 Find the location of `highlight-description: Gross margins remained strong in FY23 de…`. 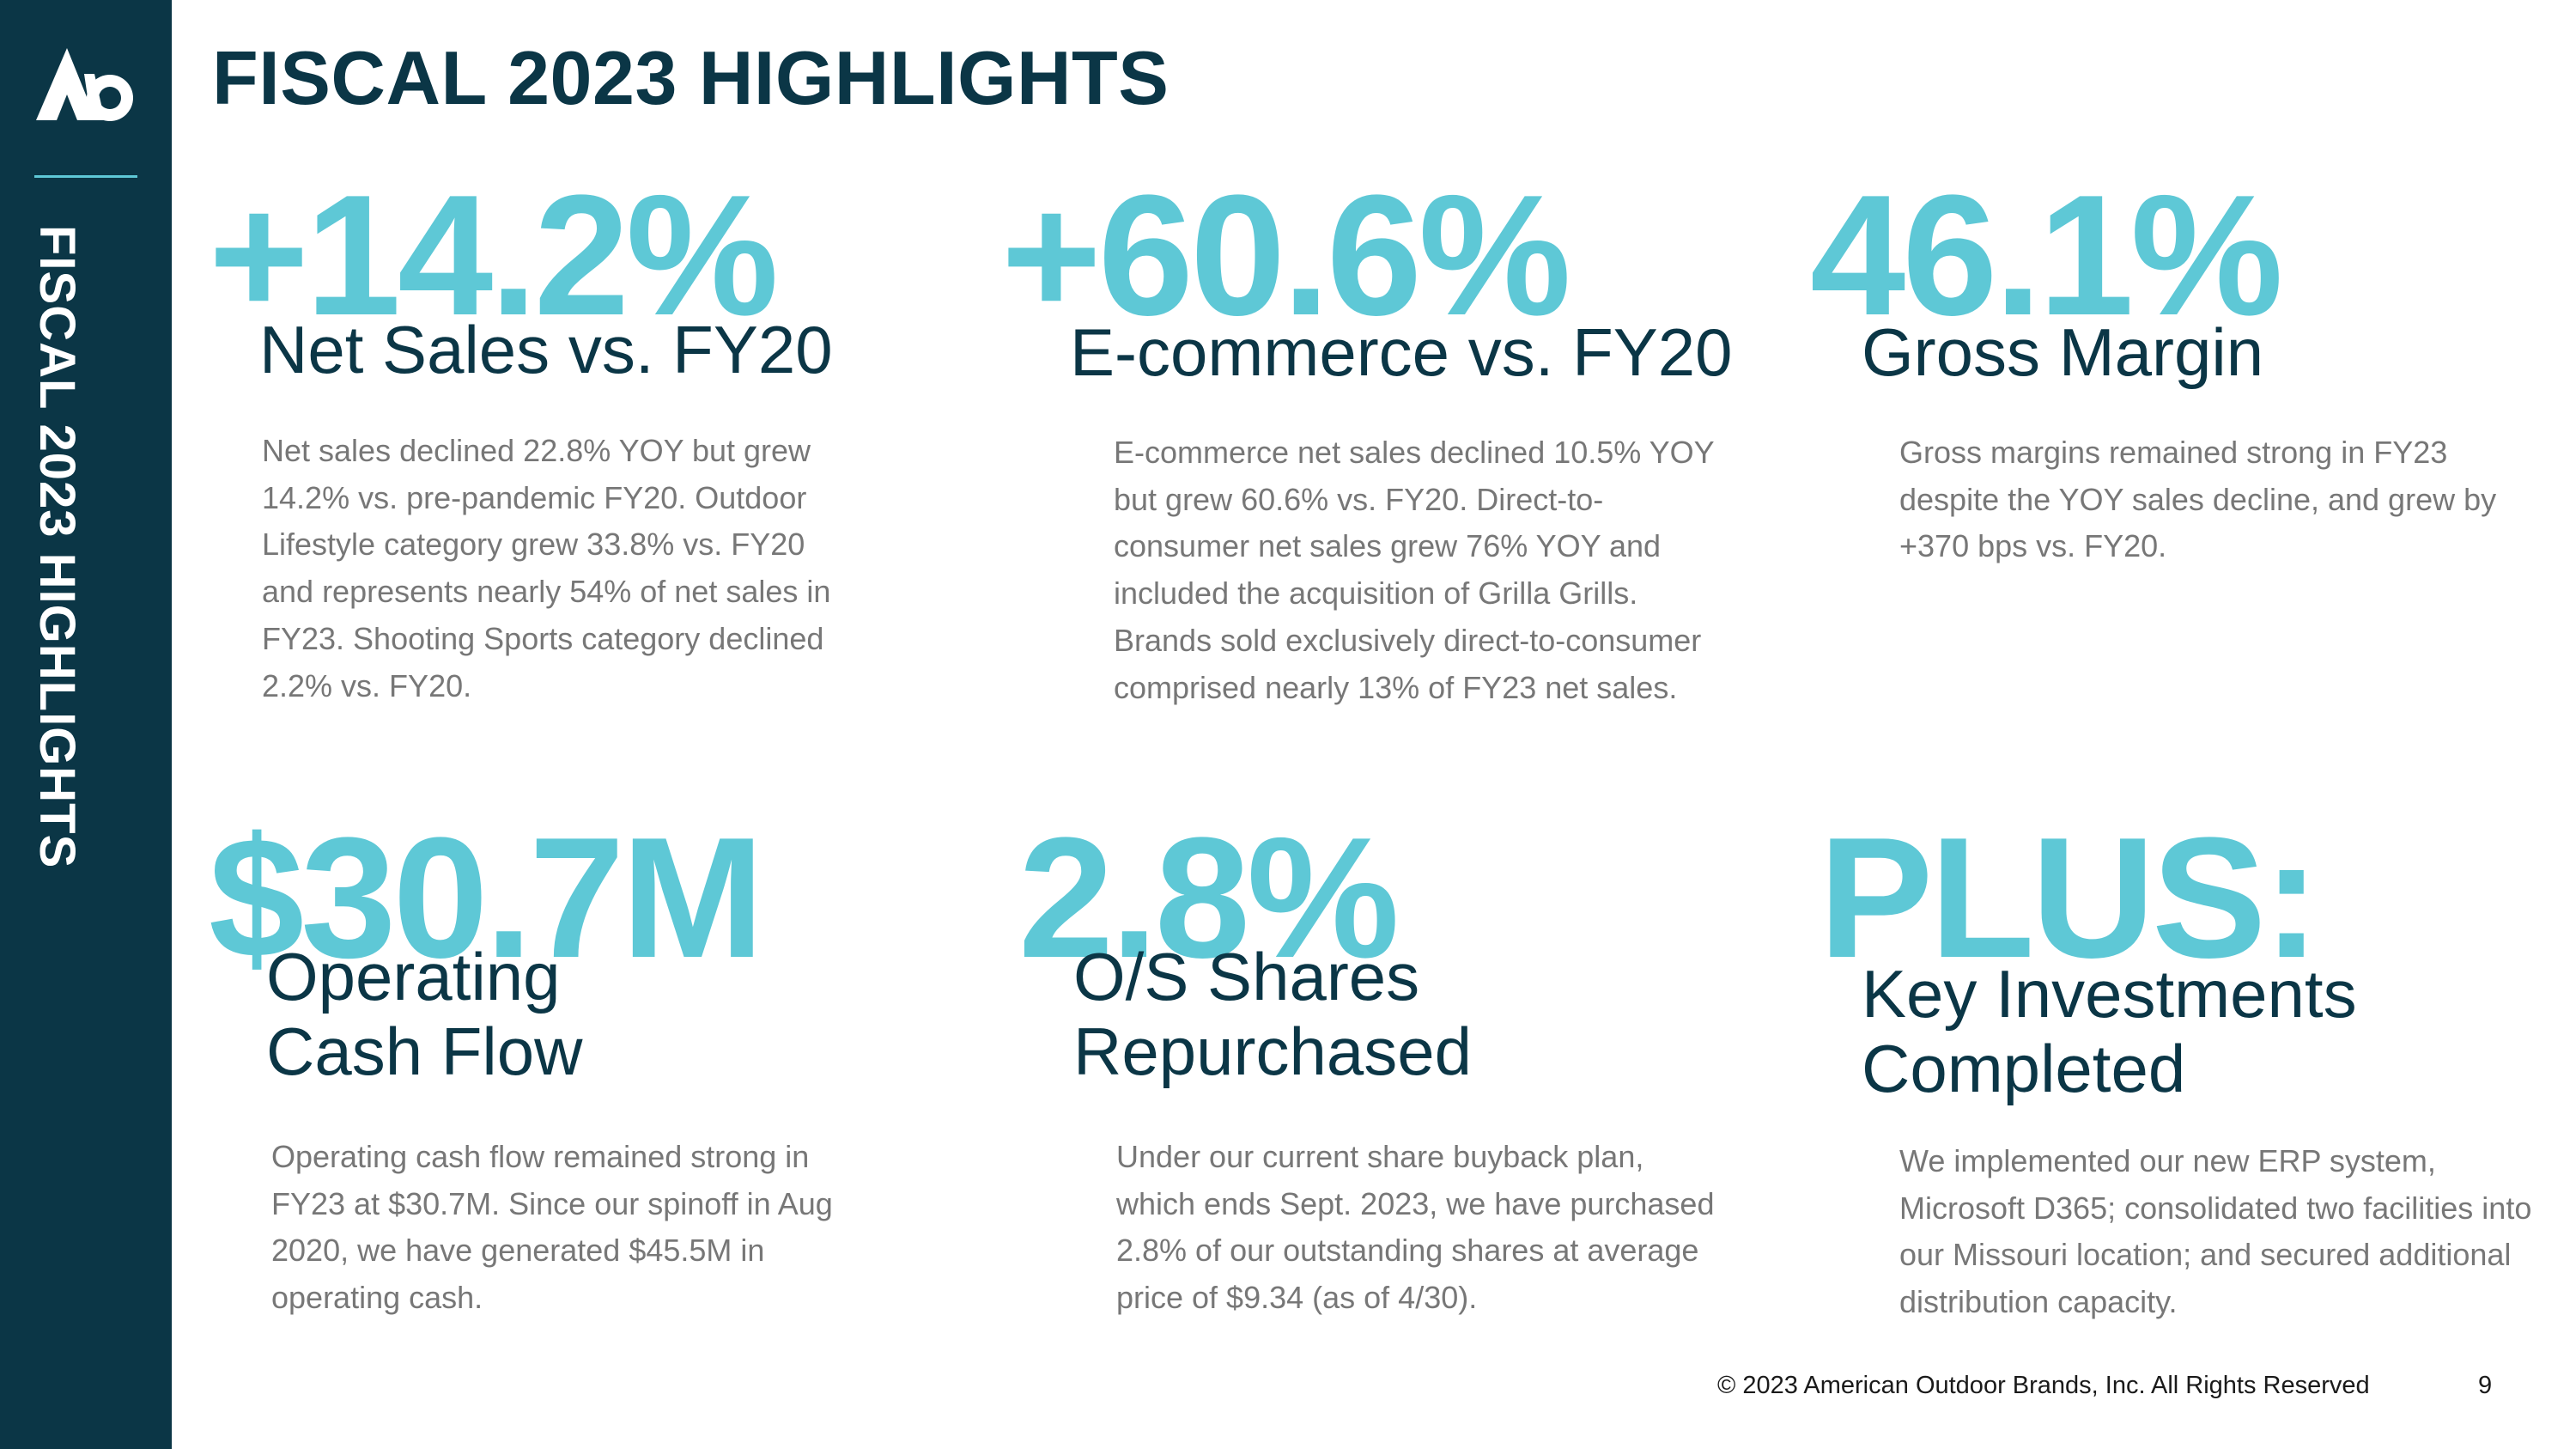

highlight-description: Gross margins remained strong in FY23 de… is located at coordinates (2198, 499).